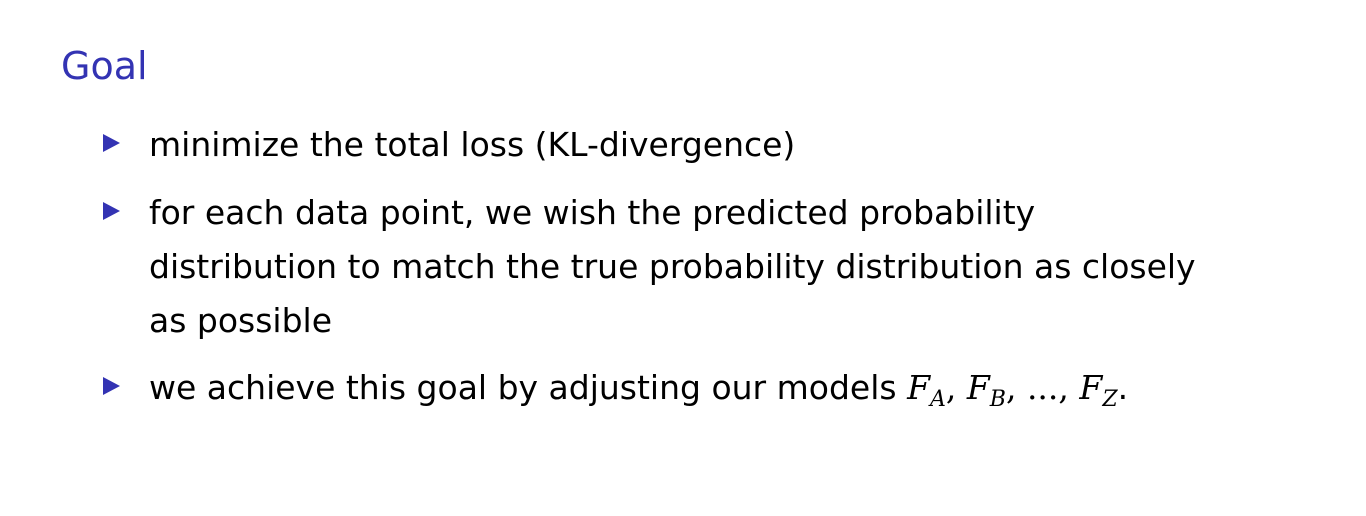  I want to click on model-a: FA, so click(926, 390).